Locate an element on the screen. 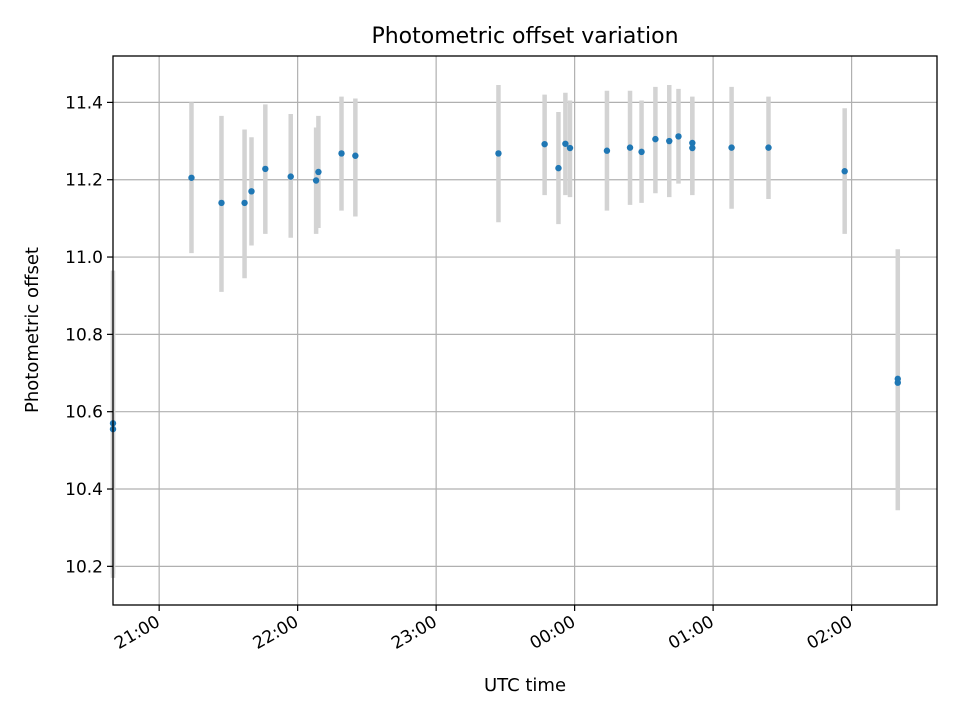 This screenshot has height=720, width=960. y-tick-label: 11.4 is located at coordinates (84, 103).